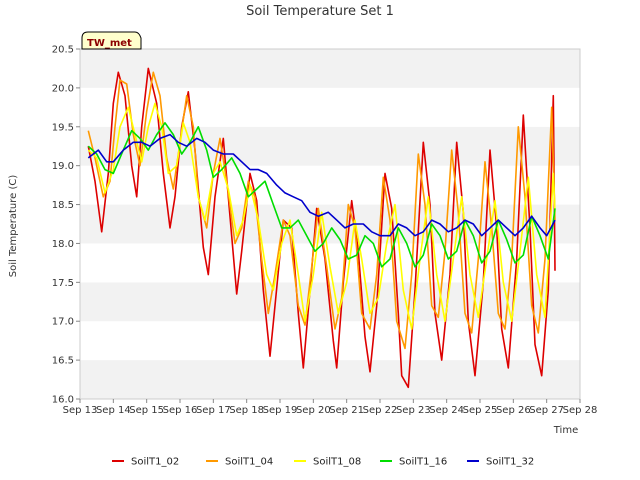 The height and width of the screenshot is (480, 640). I want to click on y-axis-ticks: 16.0 16.5 17.0 17.5 18.0 18.5 19.0 19.5 20.0 20.5, so click(66, 225).